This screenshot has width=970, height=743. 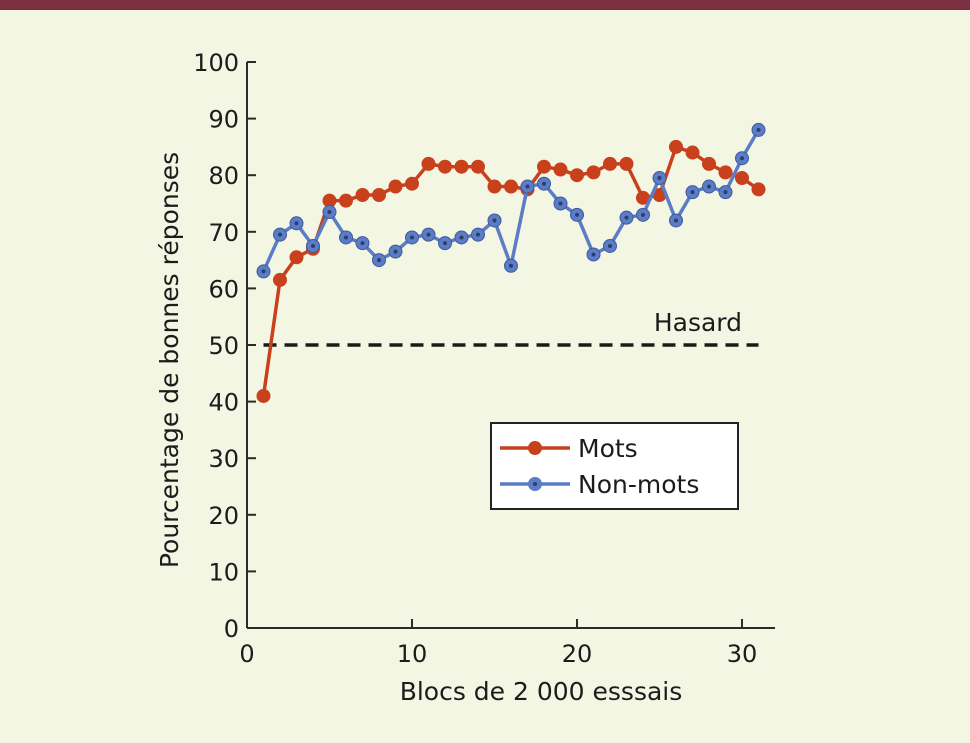 I want to click on x-tick-label: 20, so click(x=577, y=654).